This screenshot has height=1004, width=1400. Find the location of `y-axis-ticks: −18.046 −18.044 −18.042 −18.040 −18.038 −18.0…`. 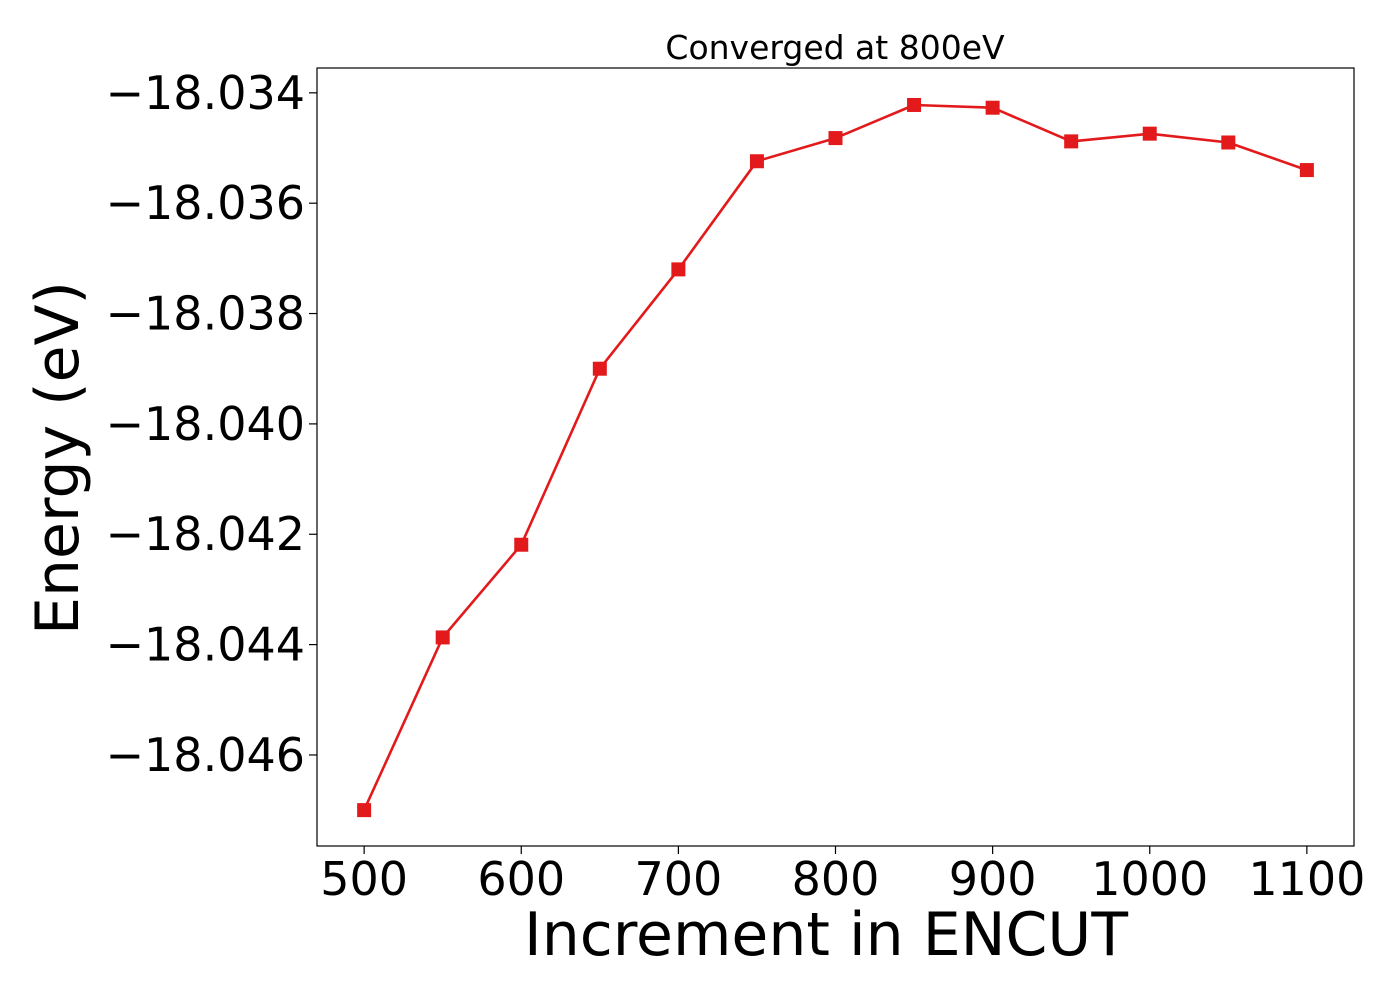

y-axis-ticks: −18.046 −18.044 −18.042 −18.040 −18.038 −18.0… is located at coordinates (211, 424).